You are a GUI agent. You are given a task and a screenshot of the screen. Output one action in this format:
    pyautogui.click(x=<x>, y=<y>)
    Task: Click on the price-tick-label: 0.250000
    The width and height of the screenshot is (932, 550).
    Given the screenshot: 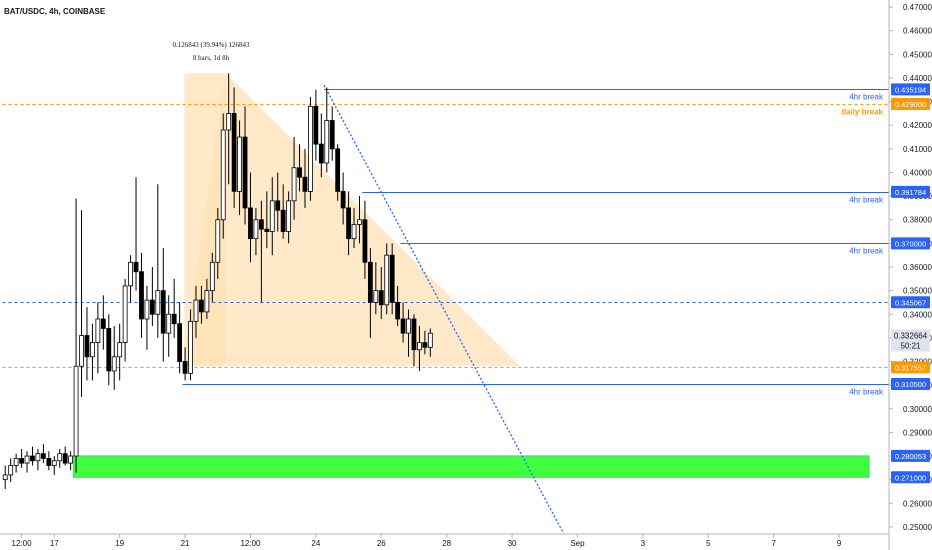 What is the action you would take?
    pyautogui.click(x=917, y=527)
    